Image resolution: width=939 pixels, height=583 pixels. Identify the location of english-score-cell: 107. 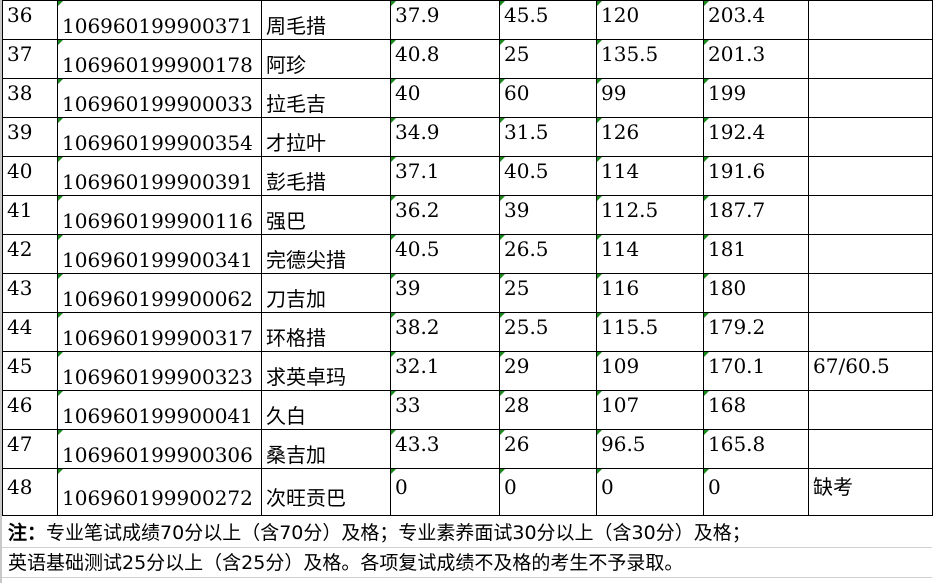
(650, 410).